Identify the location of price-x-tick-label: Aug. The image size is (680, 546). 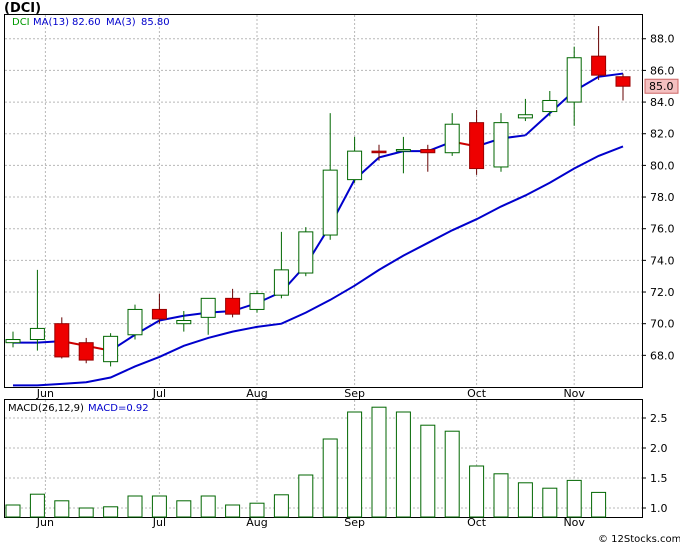
(256, 393).